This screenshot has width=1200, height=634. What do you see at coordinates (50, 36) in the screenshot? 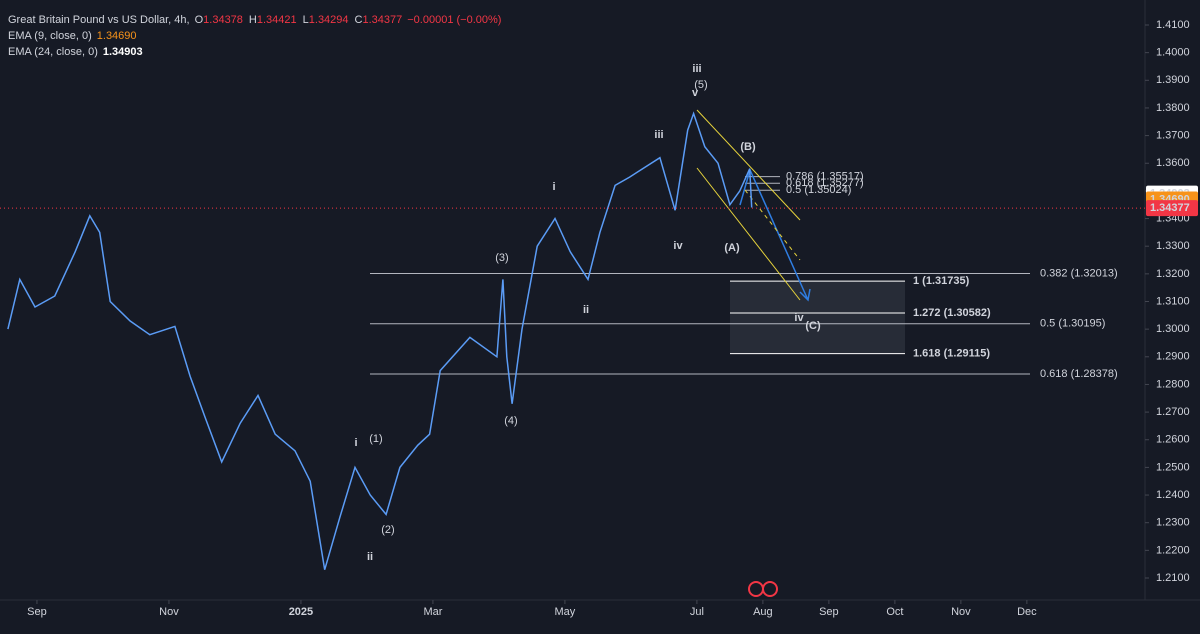
I see `indicator-name: EMA (9, close, 0)` at bounding box center [50, 36].